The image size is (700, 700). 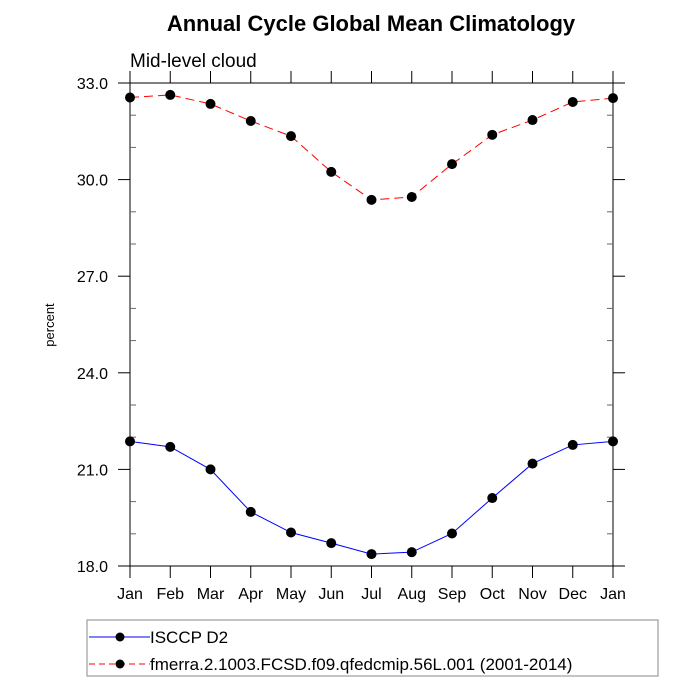 I want to click on x-tick-label: Feb, so click(x=170, y=594).